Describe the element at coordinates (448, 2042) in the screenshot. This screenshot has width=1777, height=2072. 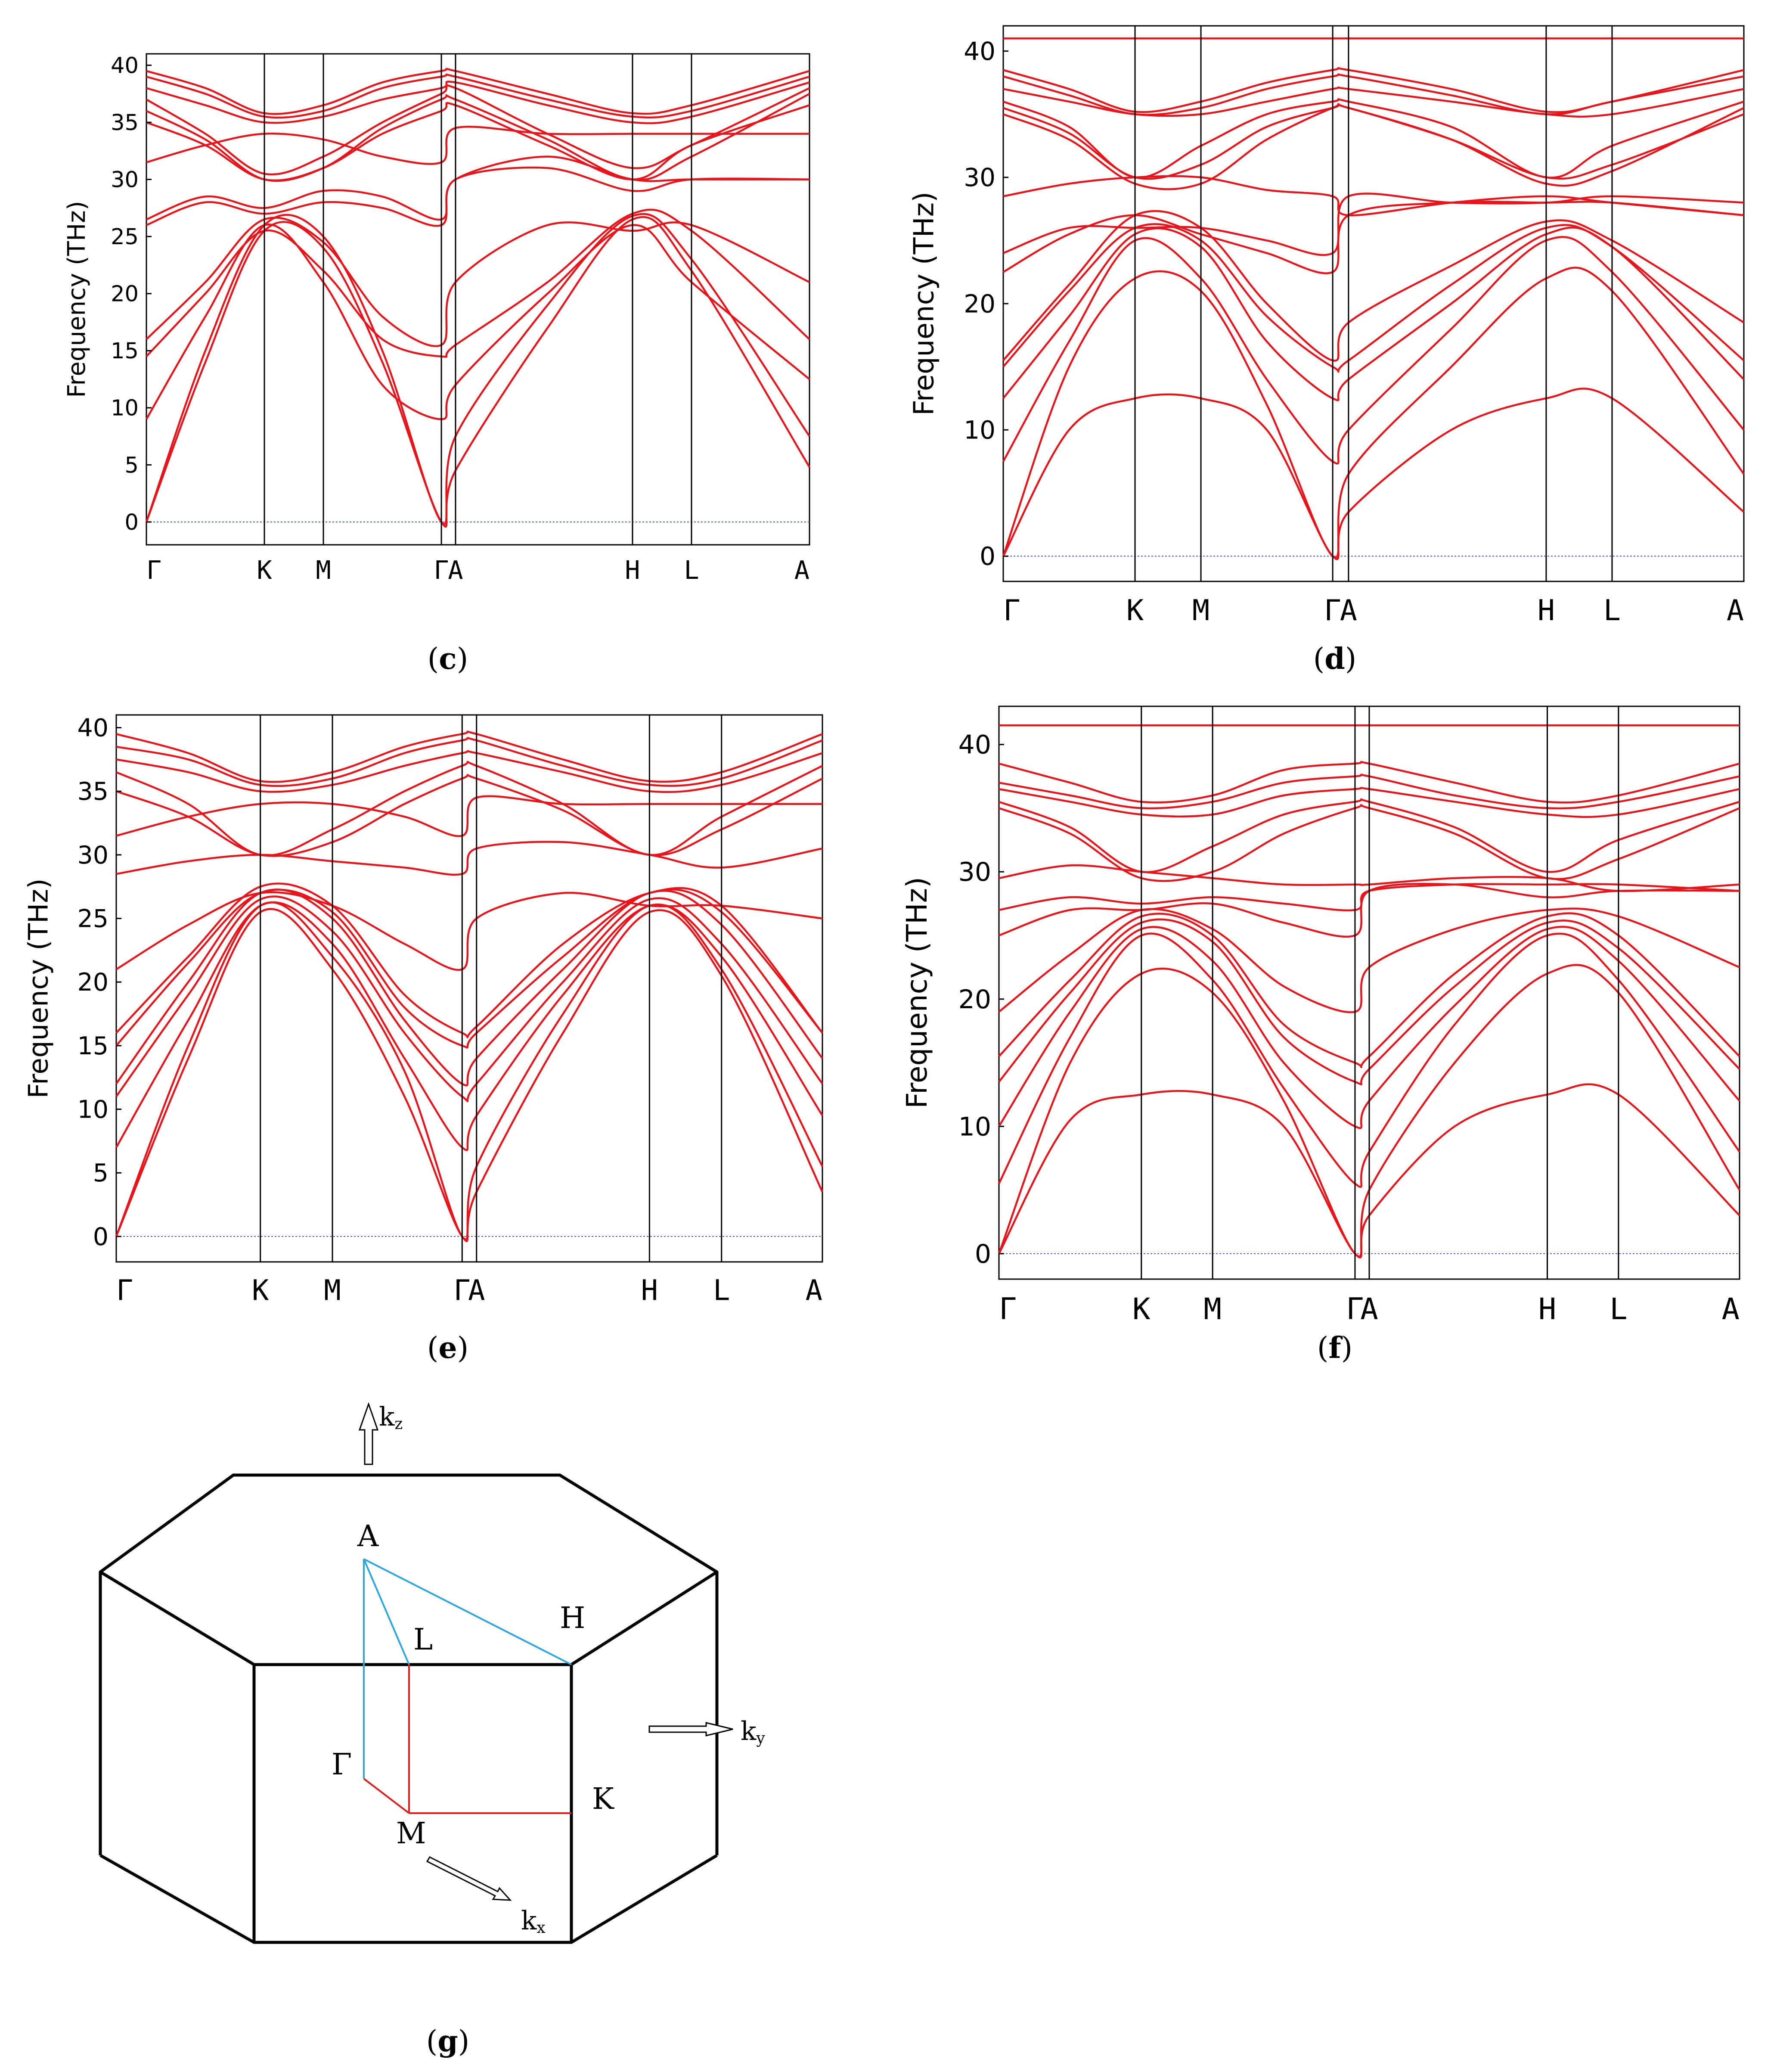
I see `caption-g: (g)` at that location.